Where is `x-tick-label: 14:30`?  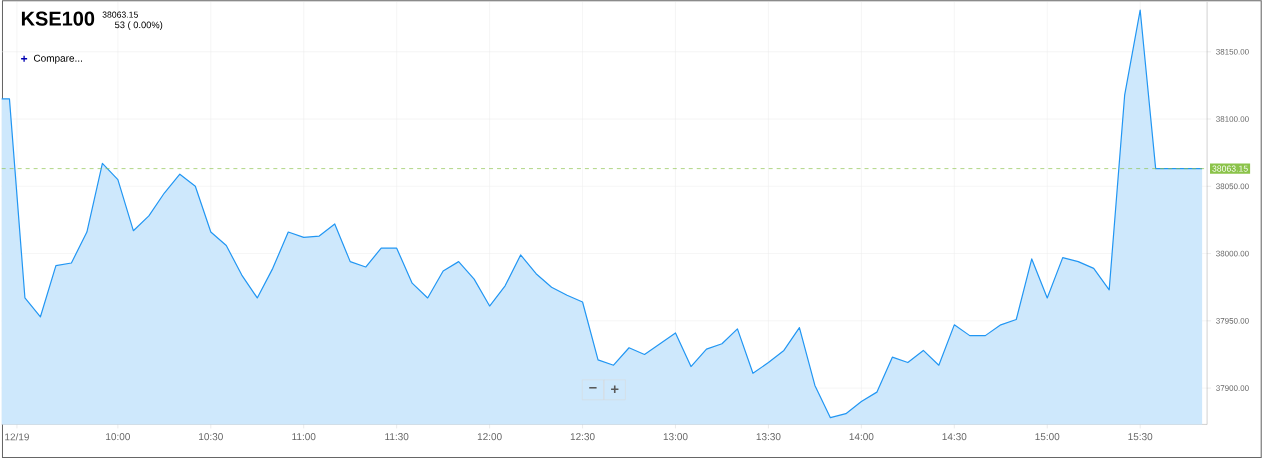
x-tick-label: 14:30 is located at coordinates (954, 436).